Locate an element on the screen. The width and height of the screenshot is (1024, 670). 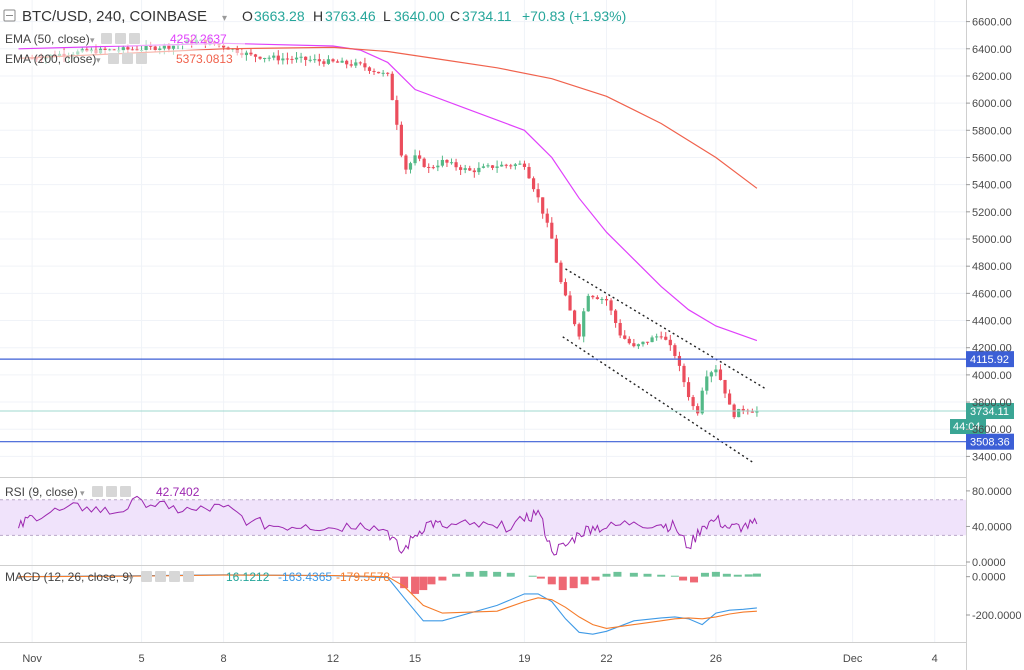
ema200-dropdown-icon: ▾ is located at coordinates (98, 60).